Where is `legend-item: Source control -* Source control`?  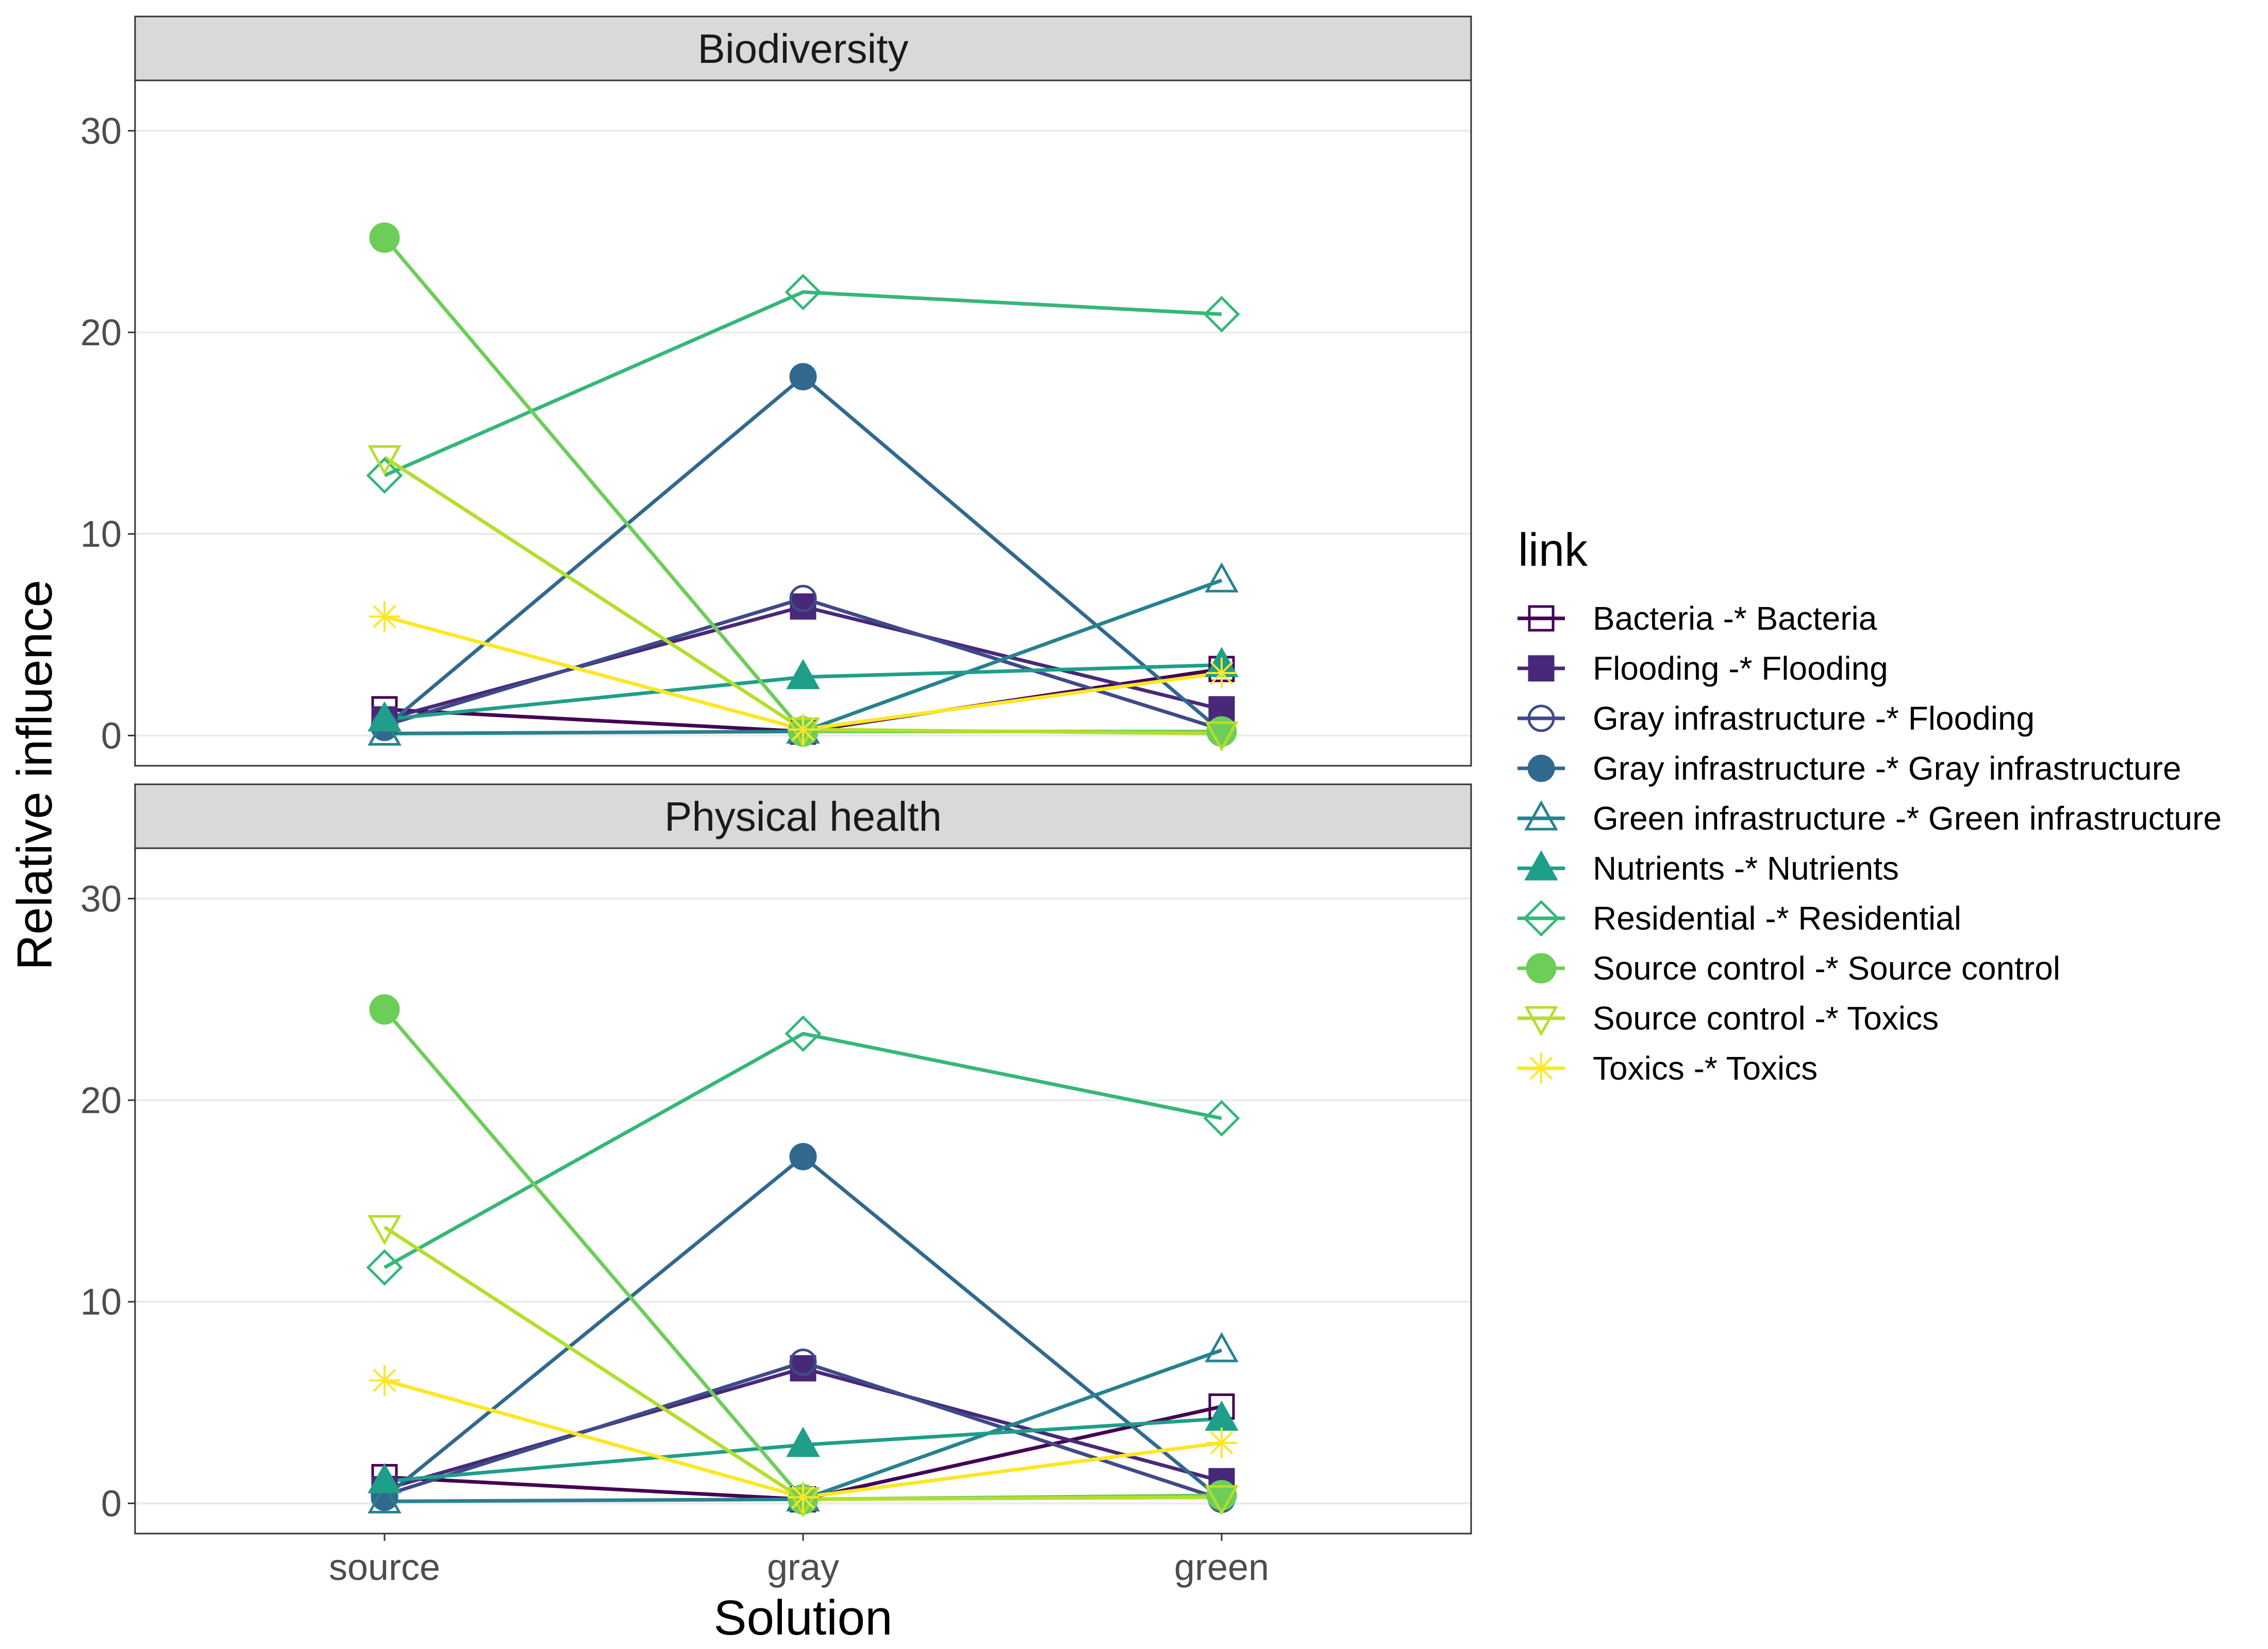 legend-item: Source control -* Source control is located at coordinates (1788, 968).